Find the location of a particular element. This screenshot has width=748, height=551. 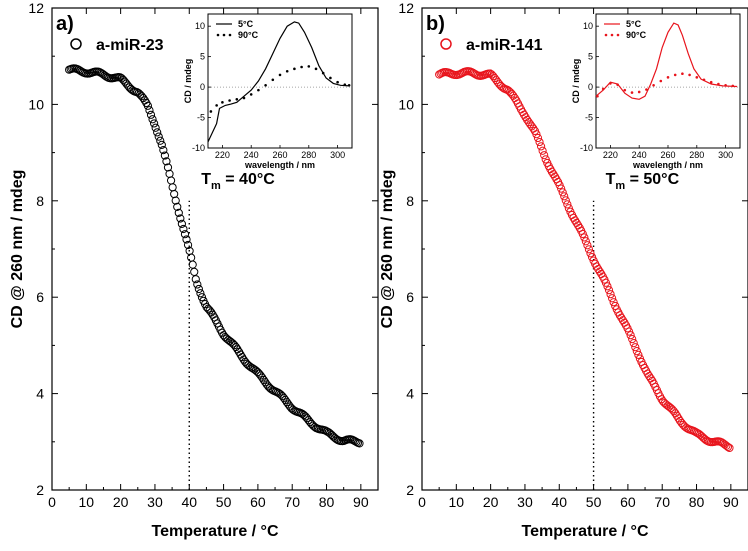

x-tick-label: 50 is located at coordinates (594, 502).